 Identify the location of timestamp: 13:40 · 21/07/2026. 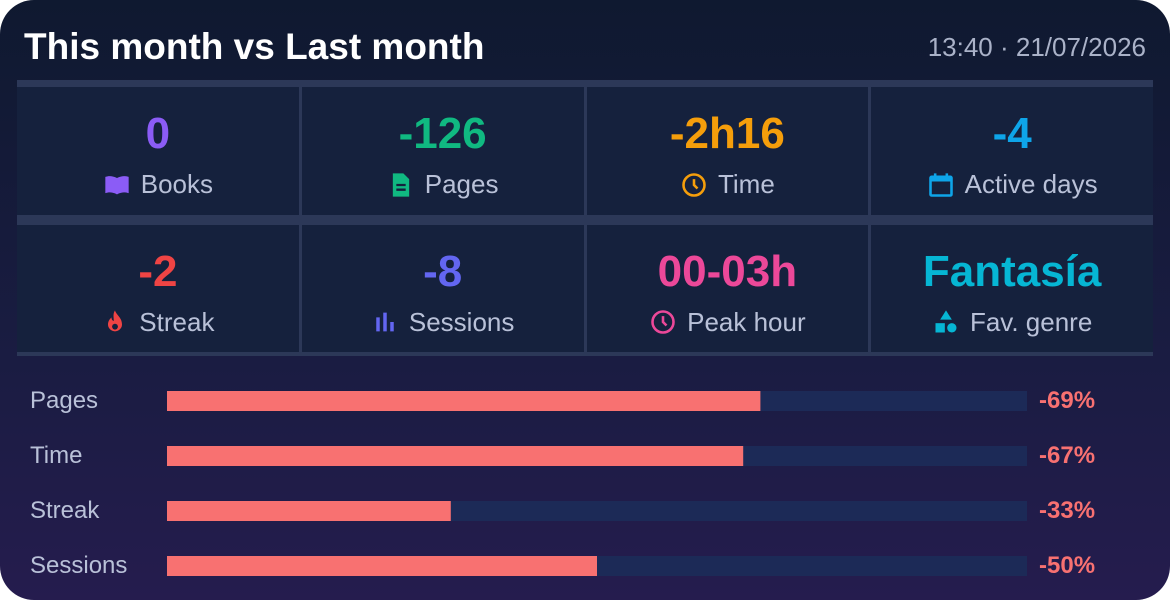
(1036, 47).